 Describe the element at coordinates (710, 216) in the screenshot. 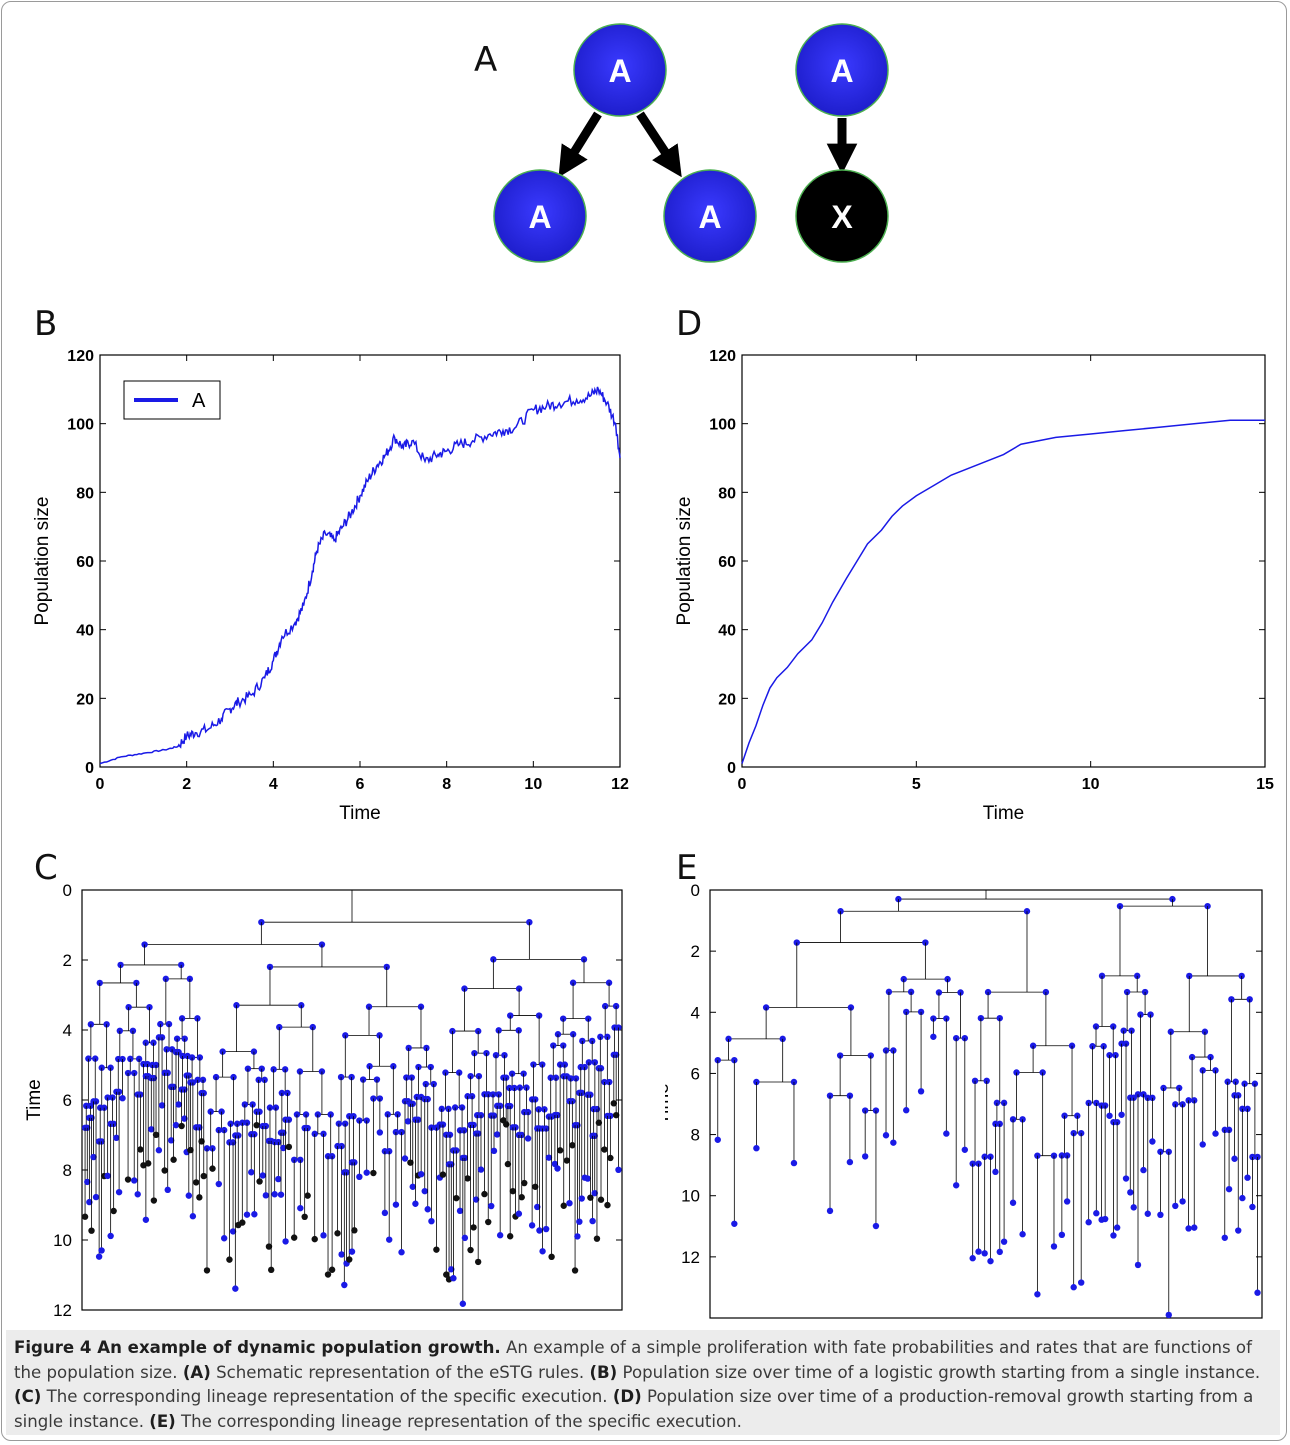

I see `node-child-right: A` at that location.